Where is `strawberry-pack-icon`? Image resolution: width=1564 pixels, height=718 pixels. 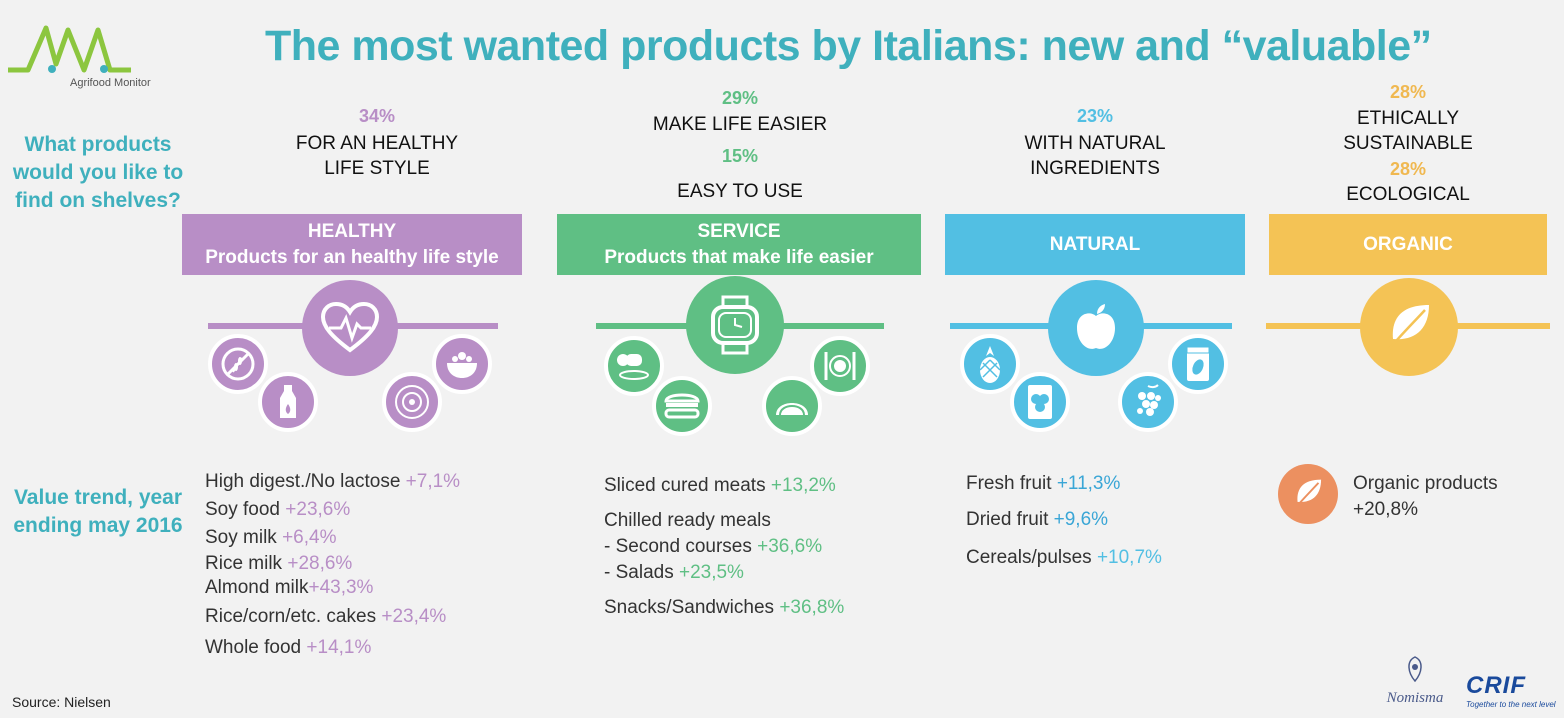
strawberry-pack-icon is located at coordinates (1040, 402).